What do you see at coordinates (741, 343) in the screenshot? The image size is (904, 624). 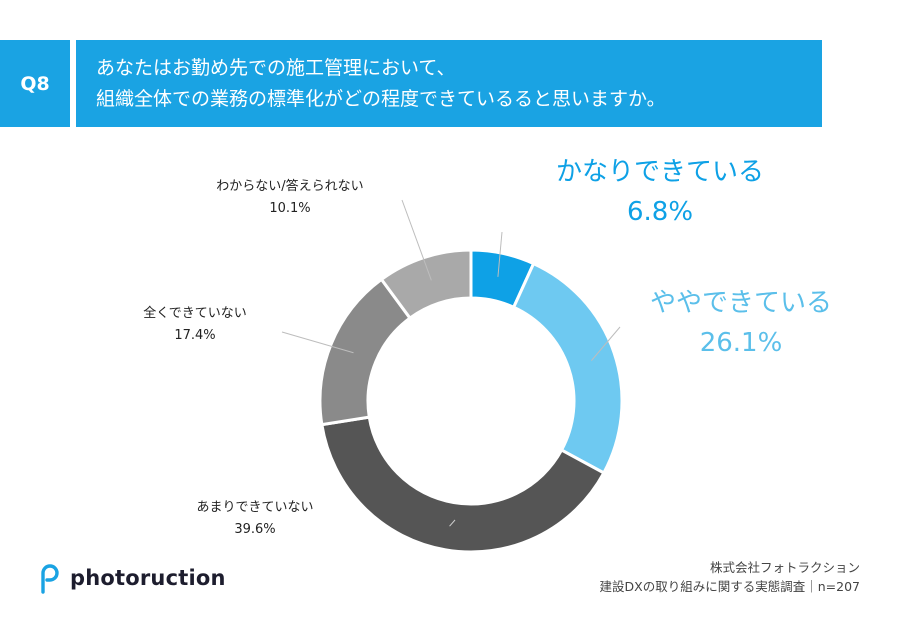 I see `label-yaya-value: 26.1%` at bounding box center [741, 343].